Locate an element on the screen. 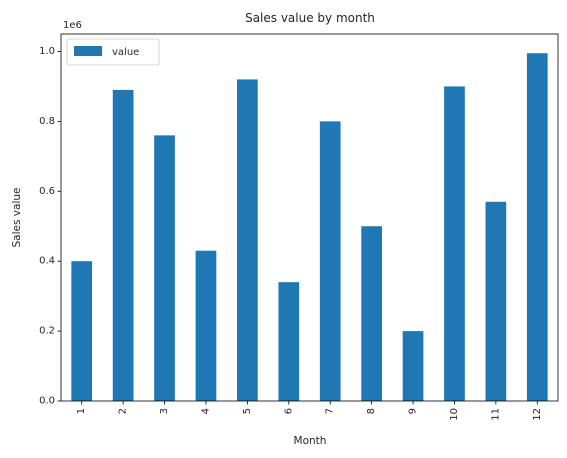 This screenshot has height=458, width=567. y-tick-label: 0.8 is located at coordinates (47, 121).